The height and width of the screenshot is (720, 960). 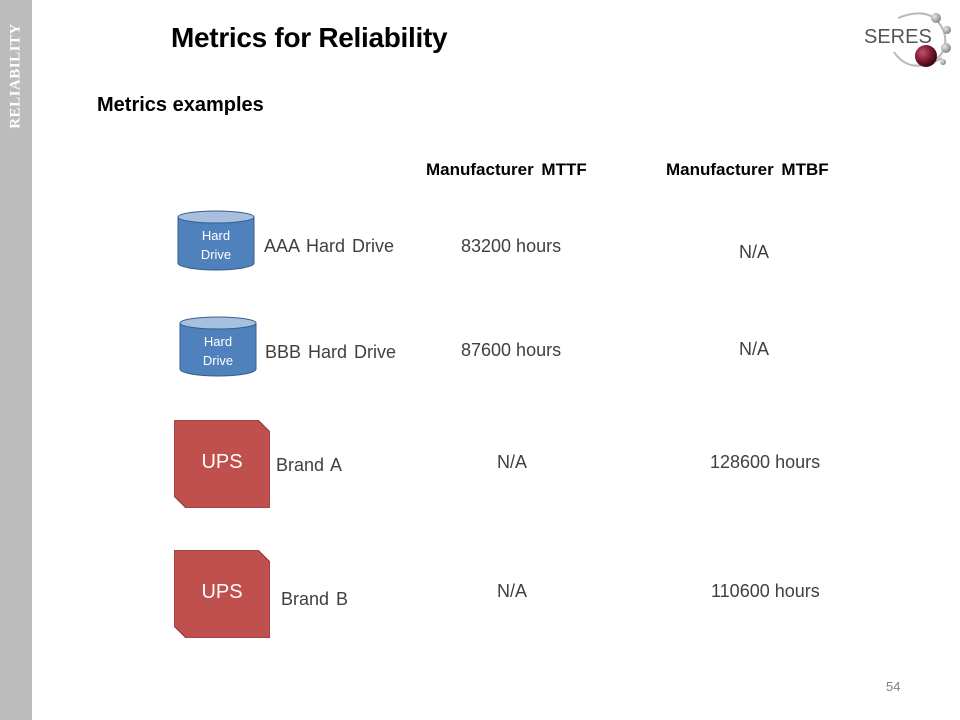 What do you see at coordinates (765, 462) in the screenshot?
I see `mtbf-value: 128600 hours` at bounding box center [765, 462].